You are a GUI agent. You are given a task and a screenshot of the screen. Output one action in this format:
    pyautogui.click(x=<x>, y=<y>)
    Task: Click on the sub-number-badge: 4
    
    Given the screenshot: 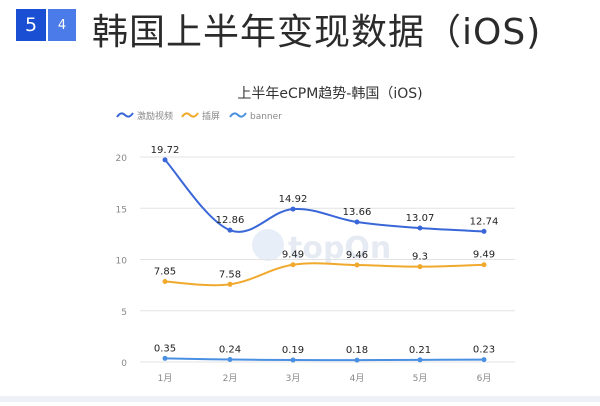 What is the action you would take?
    pyautogui.click(x=62, y=25)
    